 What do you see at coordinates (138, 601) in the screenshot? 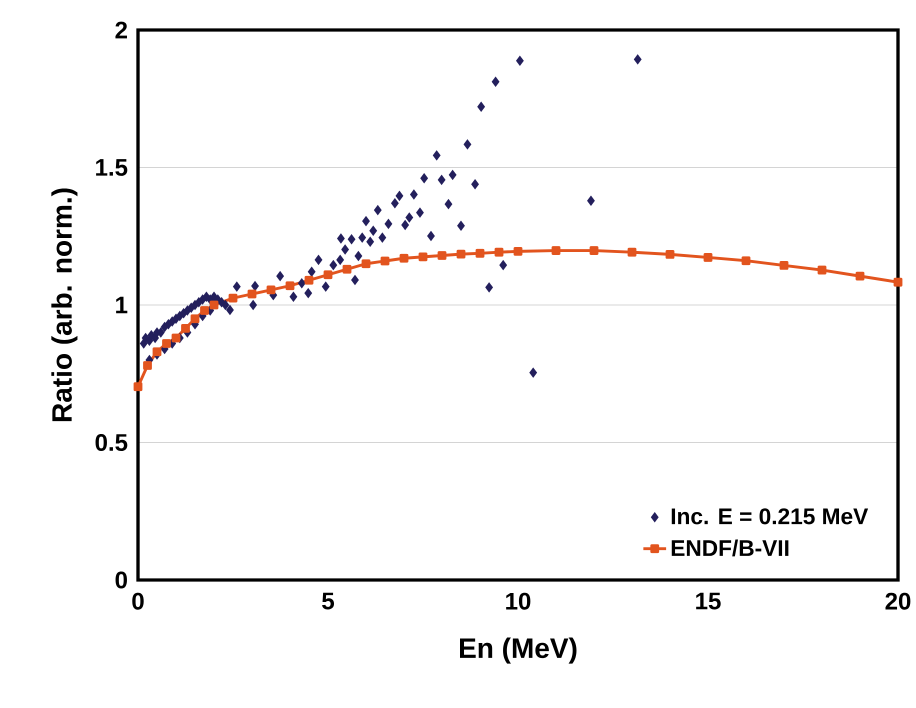
I see `x-tick-label: 0` at bounding box center [138, 601].